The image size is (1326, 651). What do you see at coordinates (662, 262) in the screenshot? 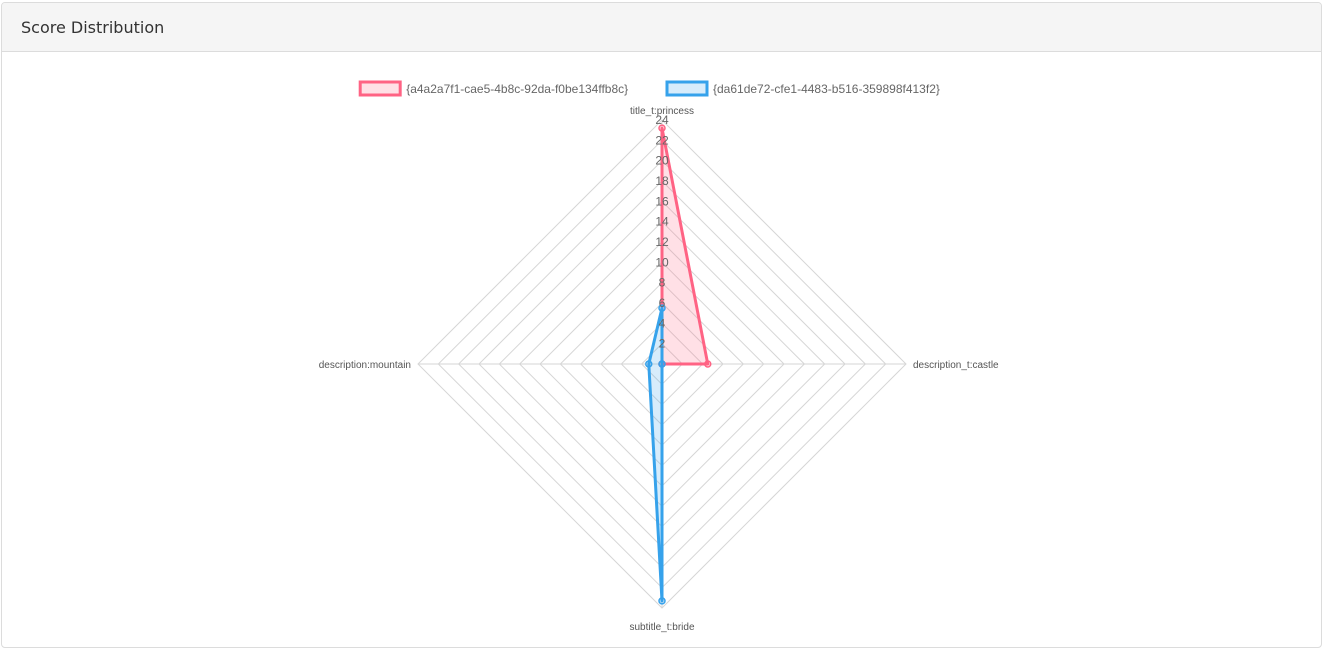
I see `tick-label: 10` at bounding box center [662, 262].